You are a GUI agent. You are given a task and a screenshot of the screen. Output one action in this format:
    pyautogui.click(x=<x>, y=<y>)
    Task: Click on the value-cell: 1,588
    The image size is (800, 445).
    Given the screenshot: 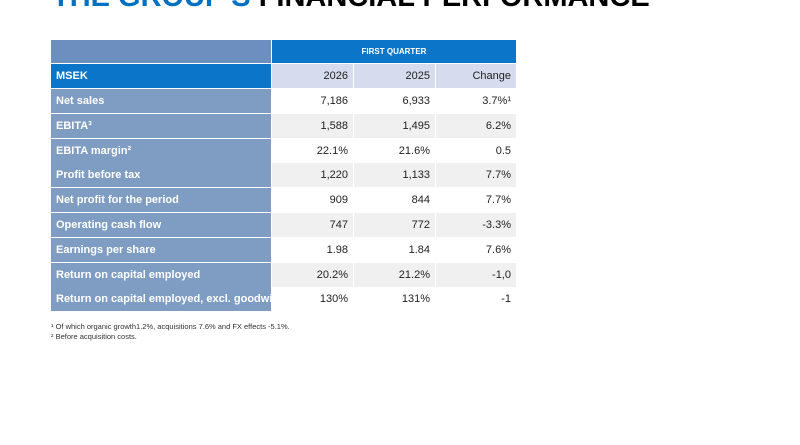 What is the action you would take?
    pyautogui.click(x=312, y=125)
    